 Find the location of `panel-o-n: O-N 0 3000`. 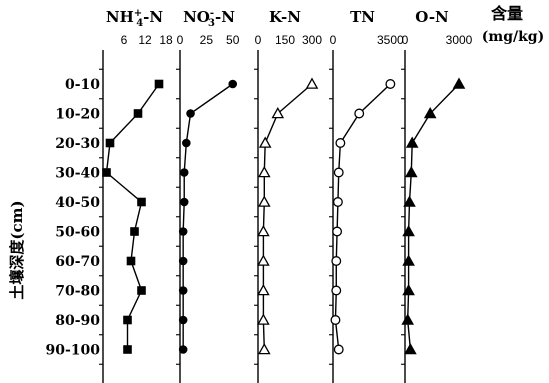

panel-o-n: O-N 0 3000 is located at coordinates (437, 195).